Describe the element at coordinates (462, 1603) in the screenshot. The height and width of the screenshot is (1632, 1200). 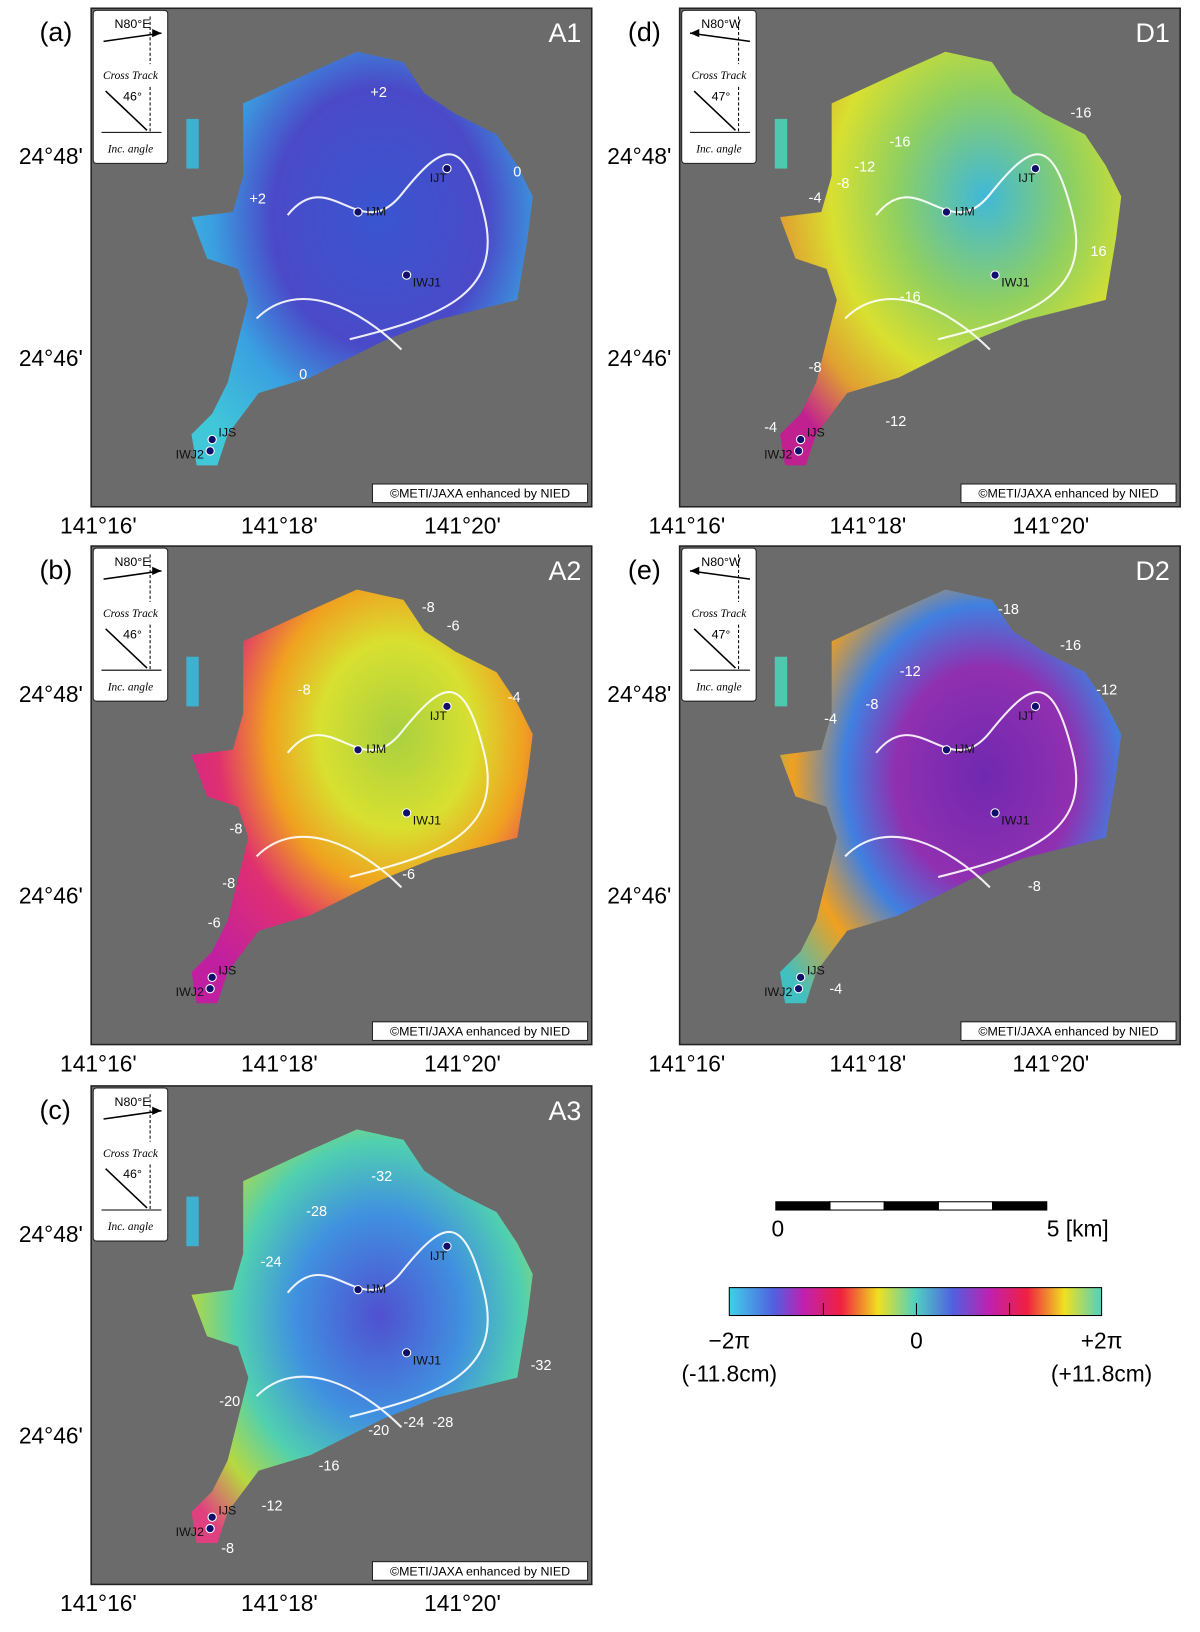
I see `longitude-label: 141°20'` at that location.